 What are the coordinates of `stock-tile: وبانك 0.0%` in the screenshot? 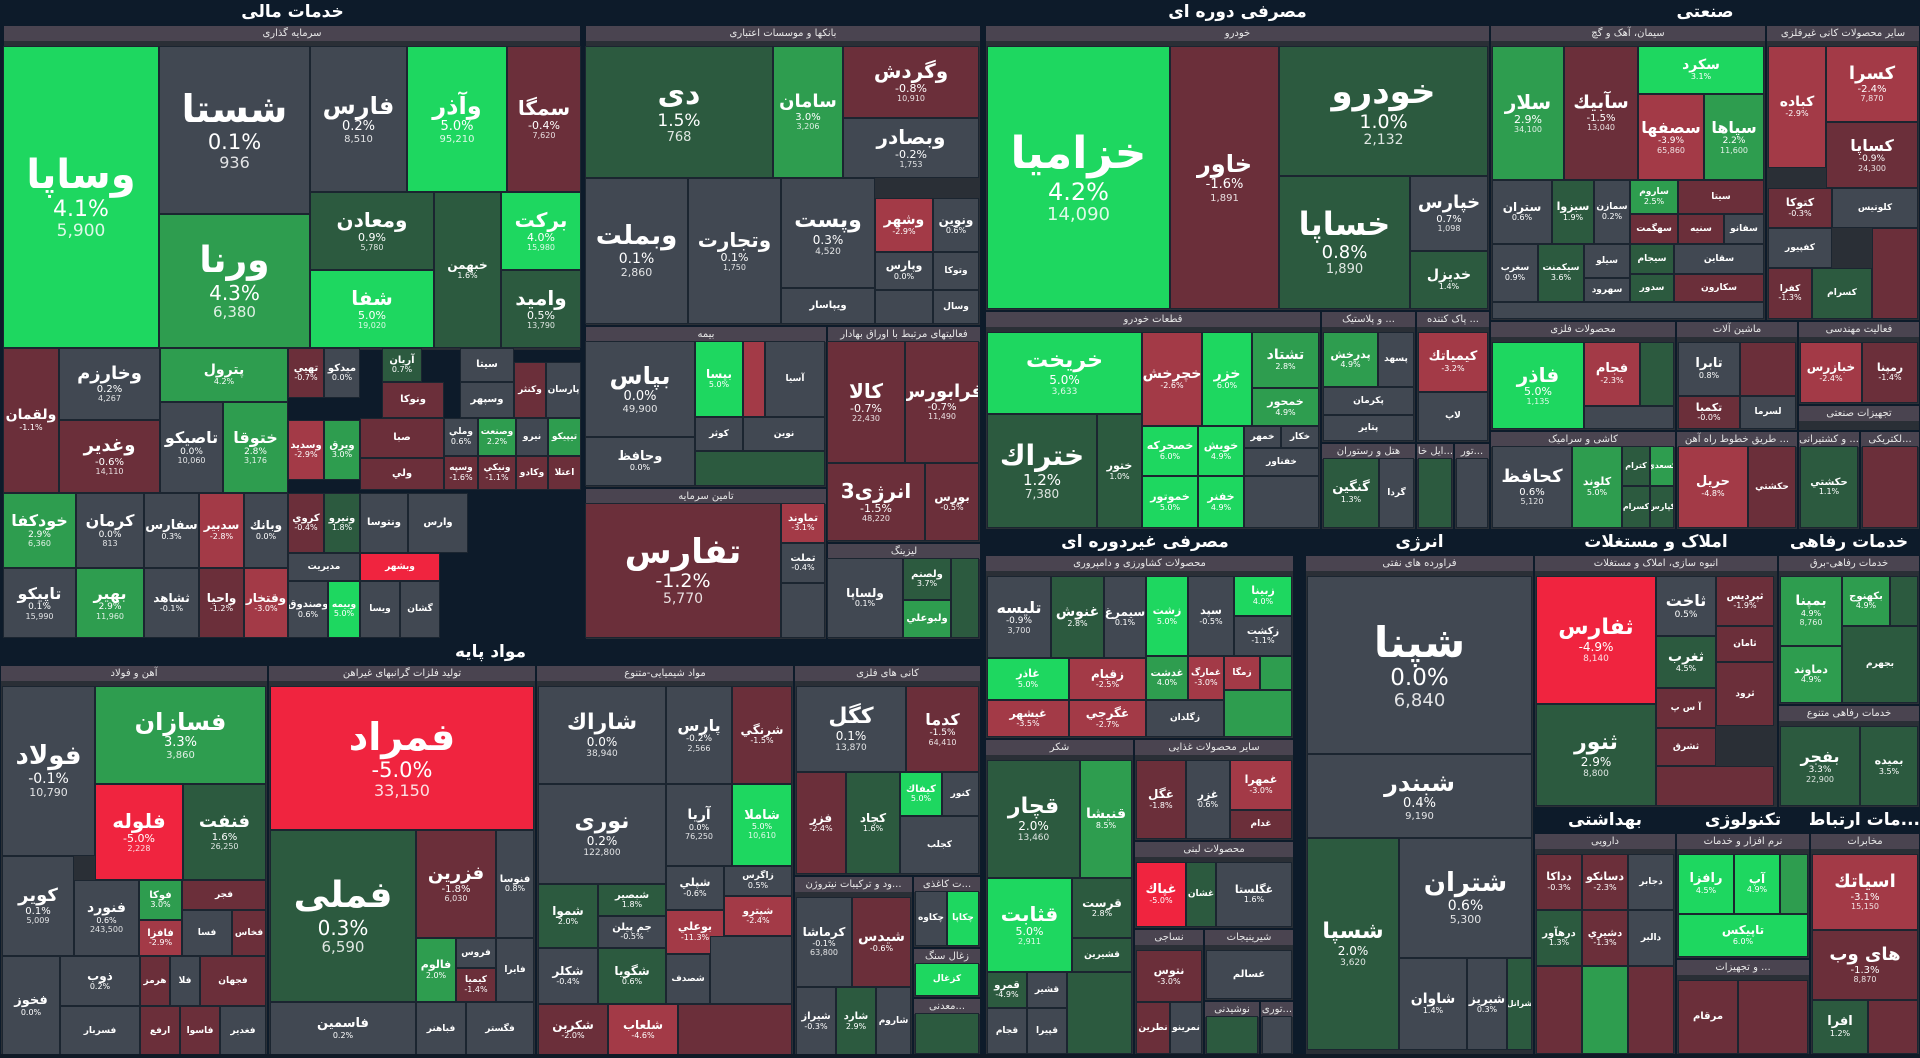 It's located at (266, 530).